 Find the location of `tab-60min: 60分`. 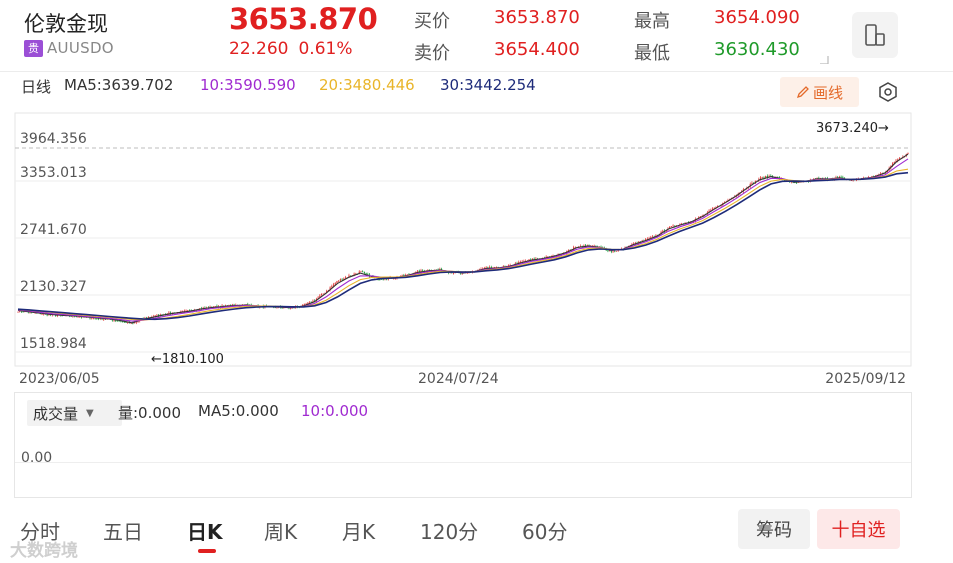

tab-60min: 60分 is located at coordinates (545, 532).